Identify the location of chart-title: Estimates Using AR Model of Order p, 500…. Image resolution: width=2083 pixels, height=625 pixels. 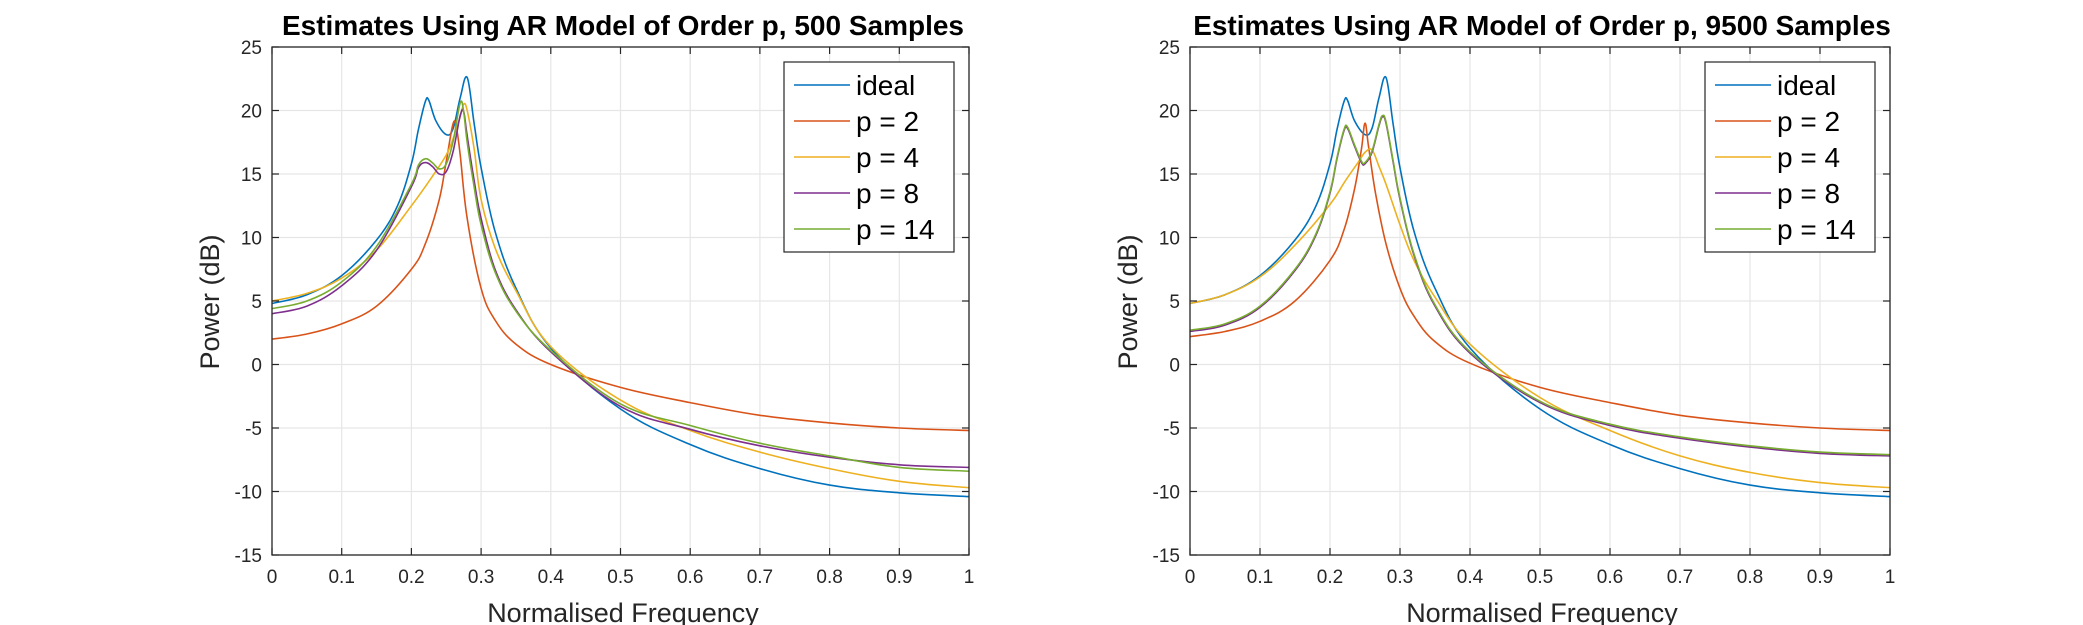
(623, 25).